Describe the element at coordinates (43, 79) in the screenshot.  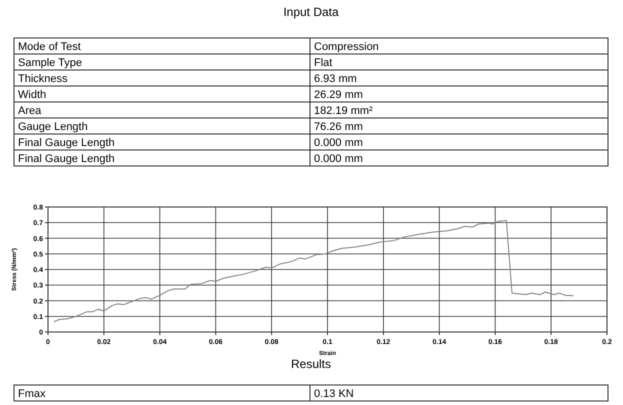
I see `text: Thickness` at that location.